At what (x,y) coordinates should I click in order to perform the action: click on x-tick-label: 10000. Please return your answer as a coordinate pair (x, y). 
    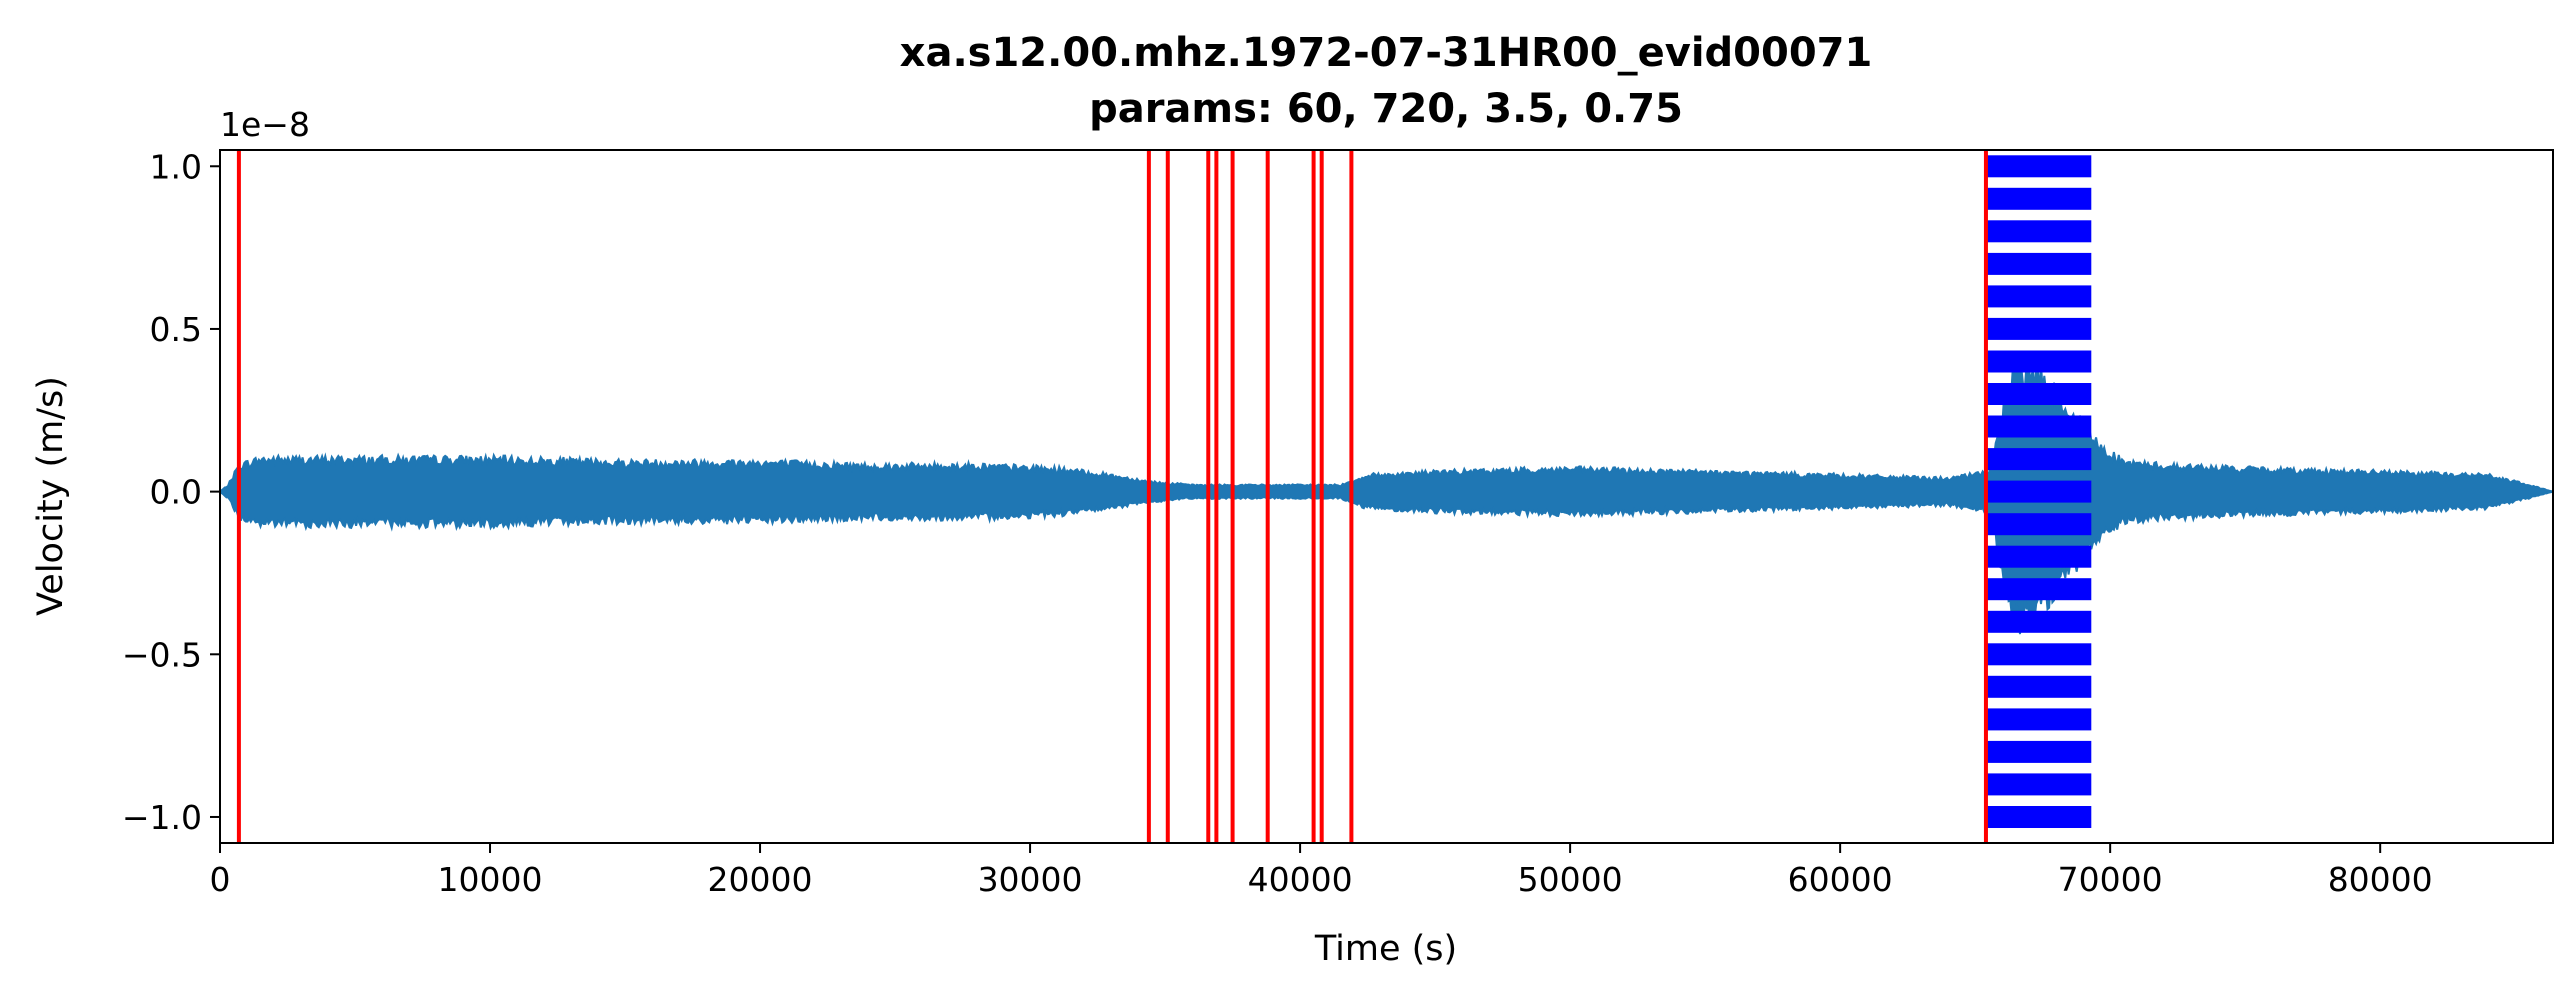
    Looking at the image, I should click on (490, 879).